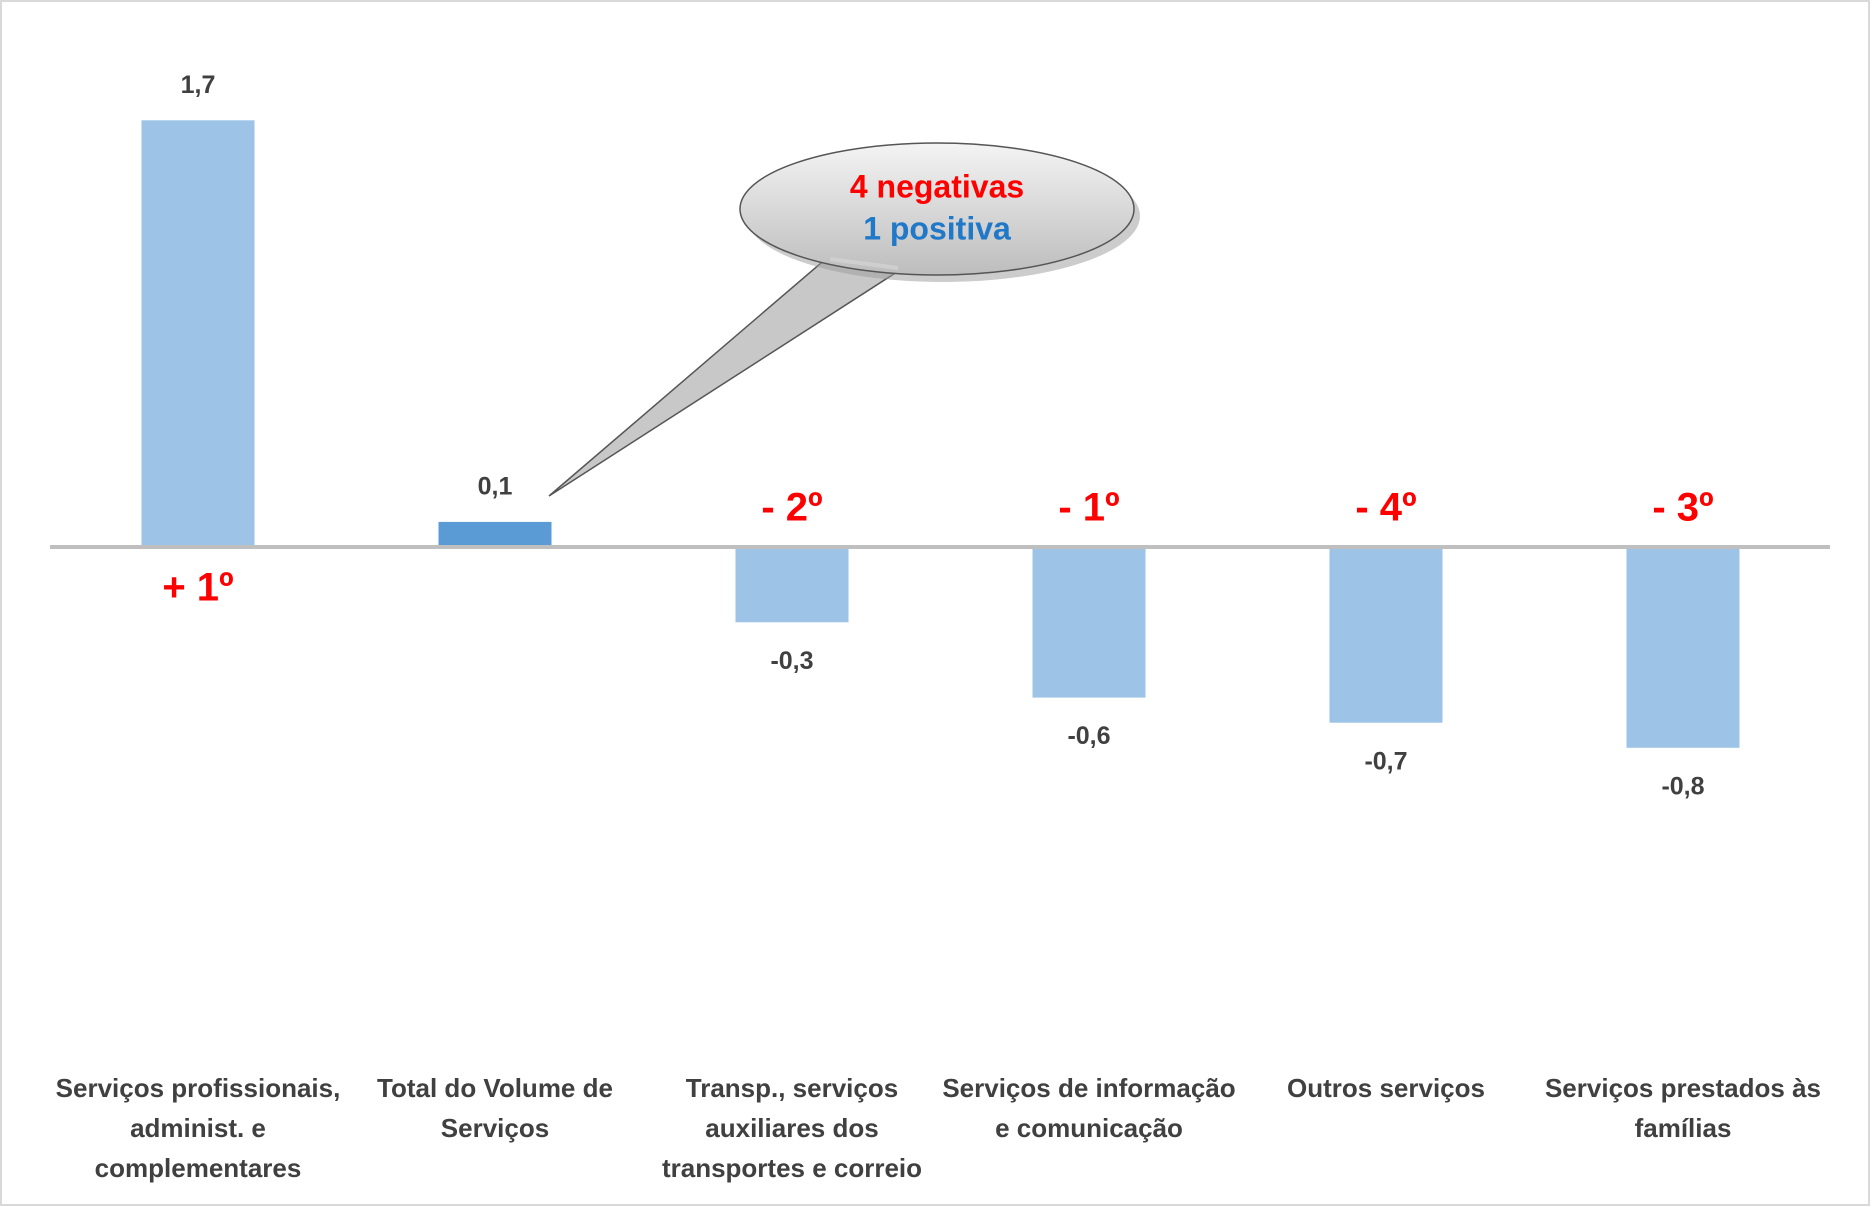  Describe the element at coordinates (864, 263) in the screenshot. I see `callout-join` at that location.